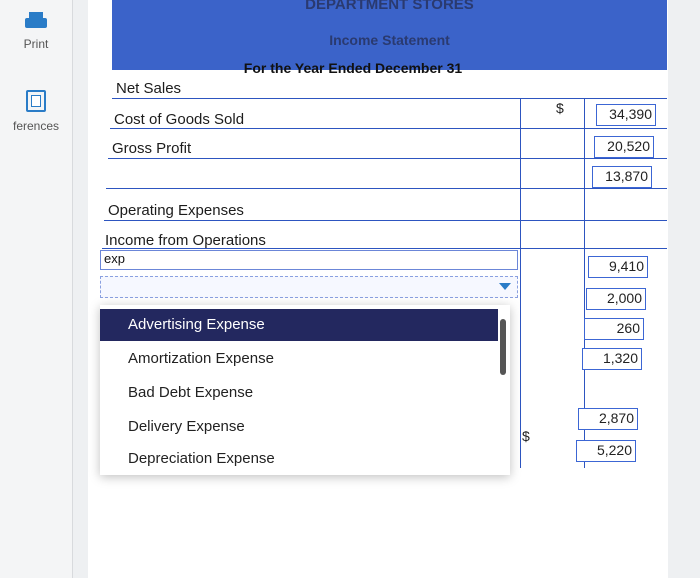 The height and width of the screenshot is (578, 700). Describe the element at coordinates (612, 359) in the screenshot. I see `expense-value-4: 1,320` at that location.